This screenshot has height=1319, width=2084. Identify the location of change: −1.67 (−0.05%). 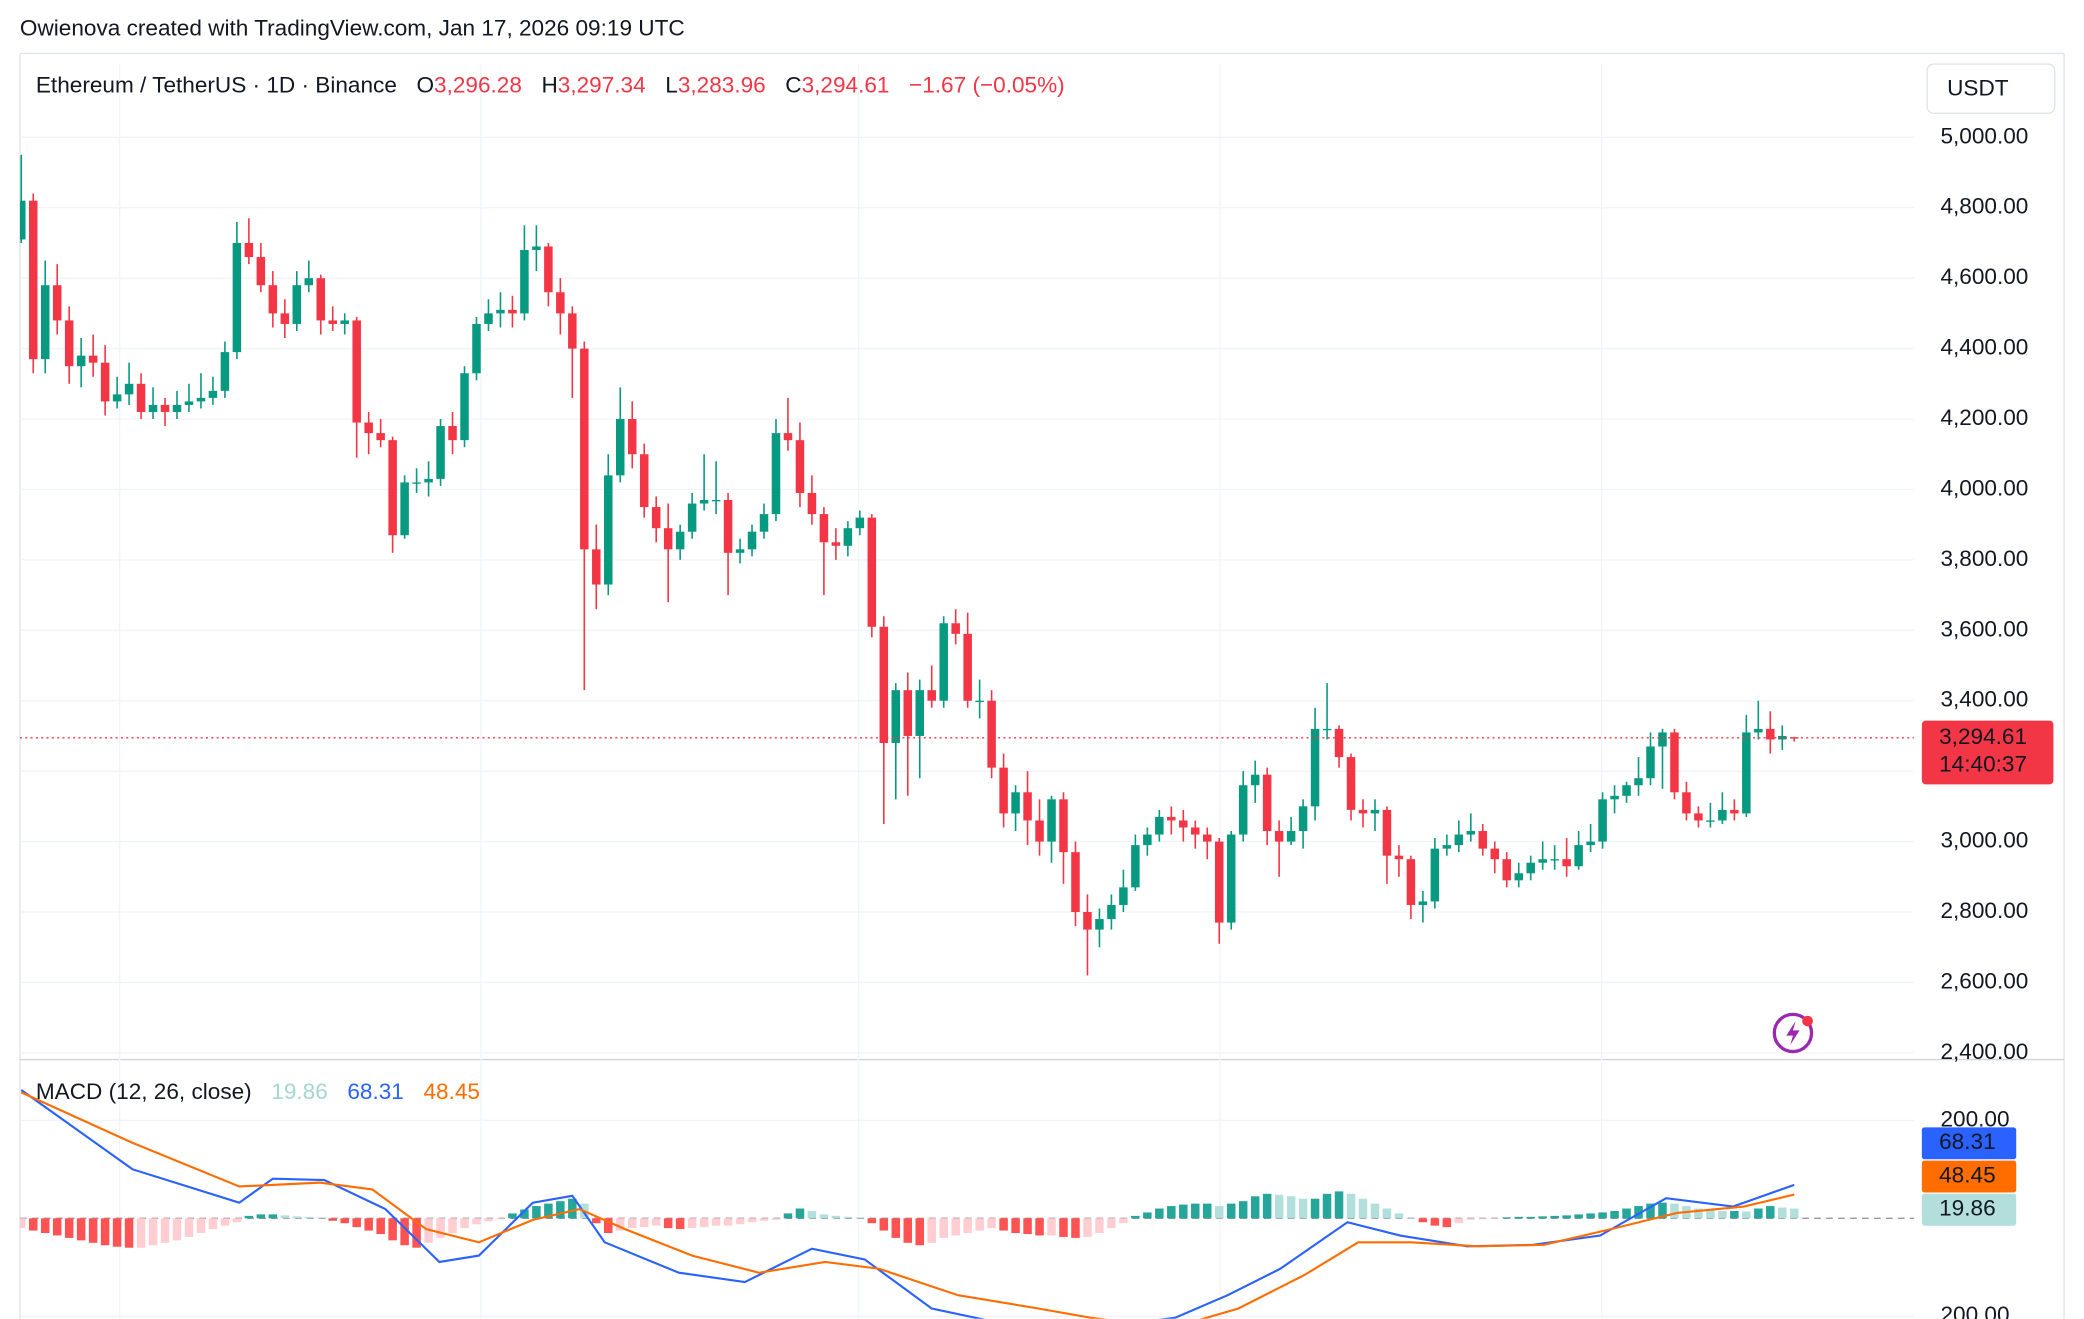
(987, 85).